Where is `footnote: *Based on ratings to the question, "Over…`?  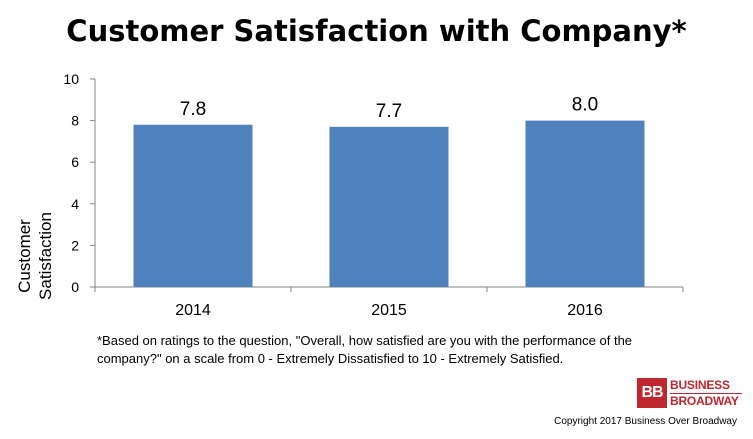 footnote: *Based on ratings to the question, "Over… is located at coordinates (365, 349).